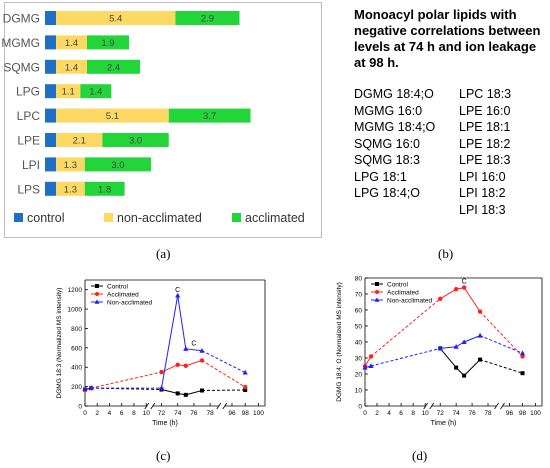  Describe the element at coordinates (395, 127) in the screenshot. I see `lipid-item: MGMG 18:4;O` at that location.